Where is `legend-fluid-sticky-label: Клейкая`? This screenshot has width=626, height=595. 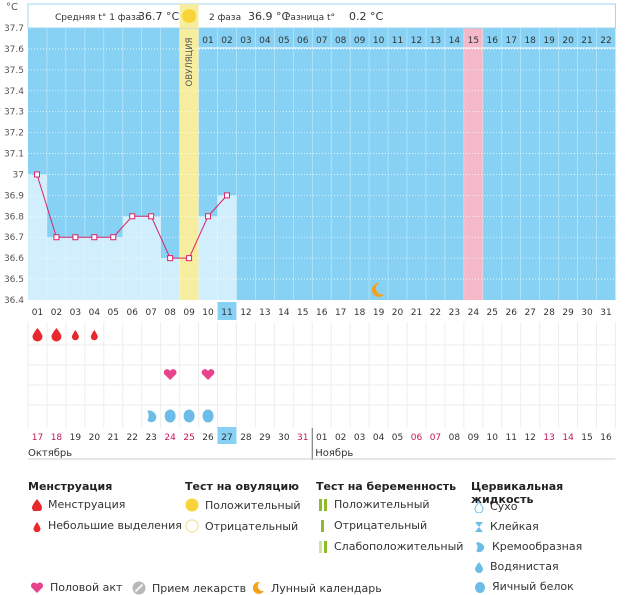
legend-fluid-sticky-label: Клейкая is located at coordinates (514, 526).